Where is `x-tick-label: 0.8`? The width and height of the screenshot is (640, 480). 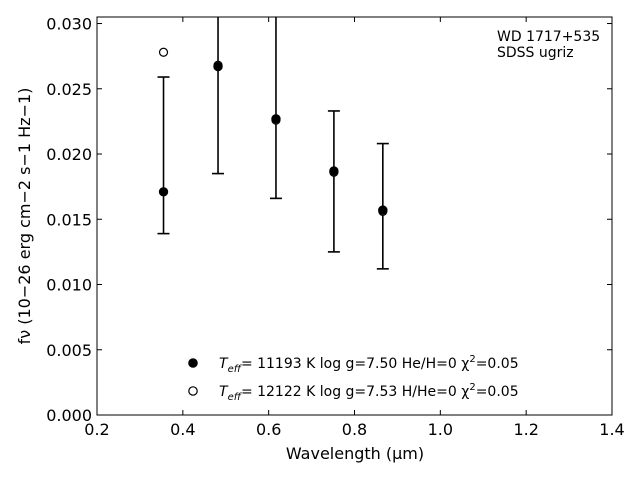 x-tick-label: 0.8 is located at coordinates (354, 429).